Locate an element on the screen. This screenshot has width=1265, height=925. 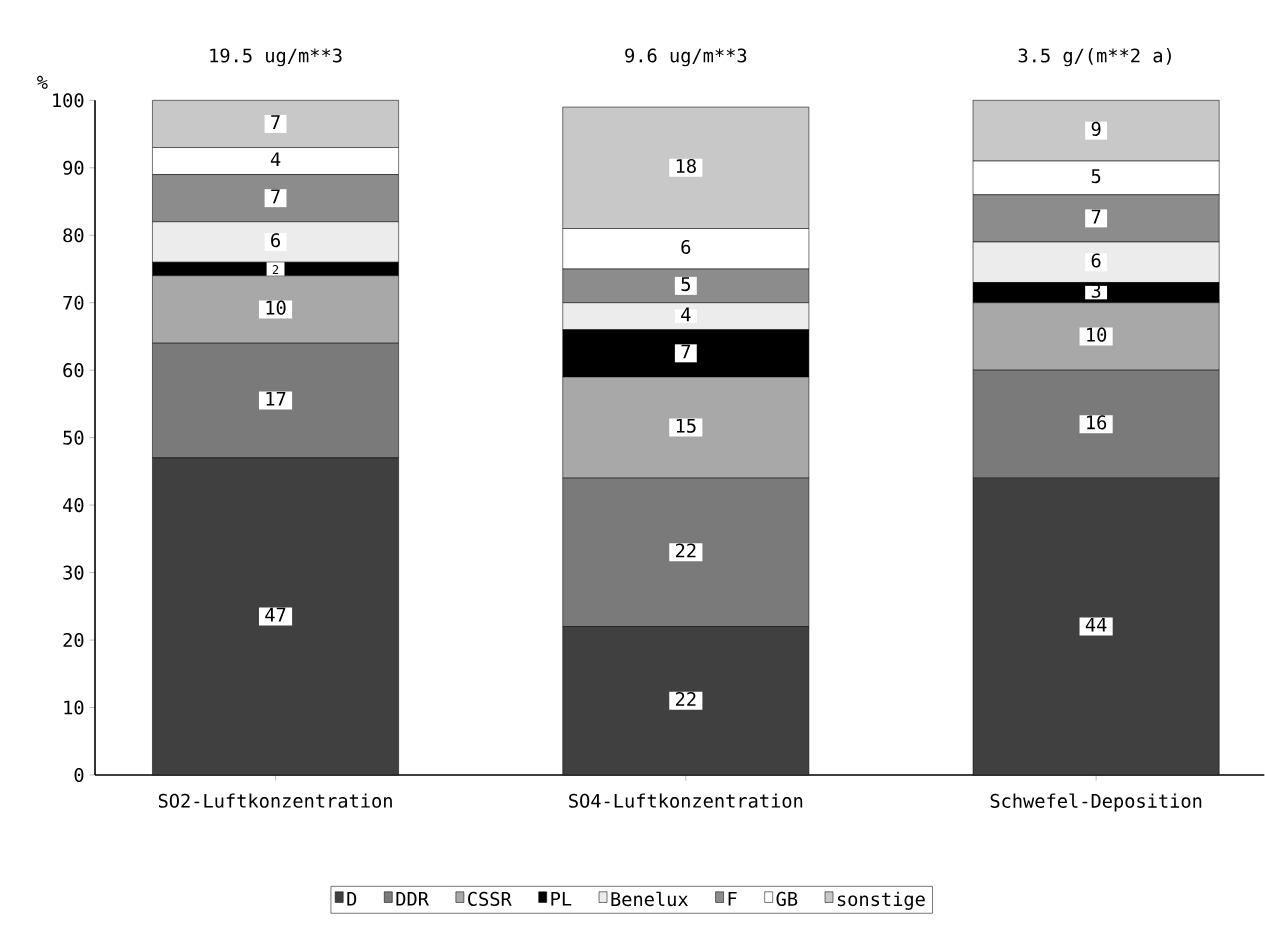
data-label: 44 is located at coordinates (1096, 624).